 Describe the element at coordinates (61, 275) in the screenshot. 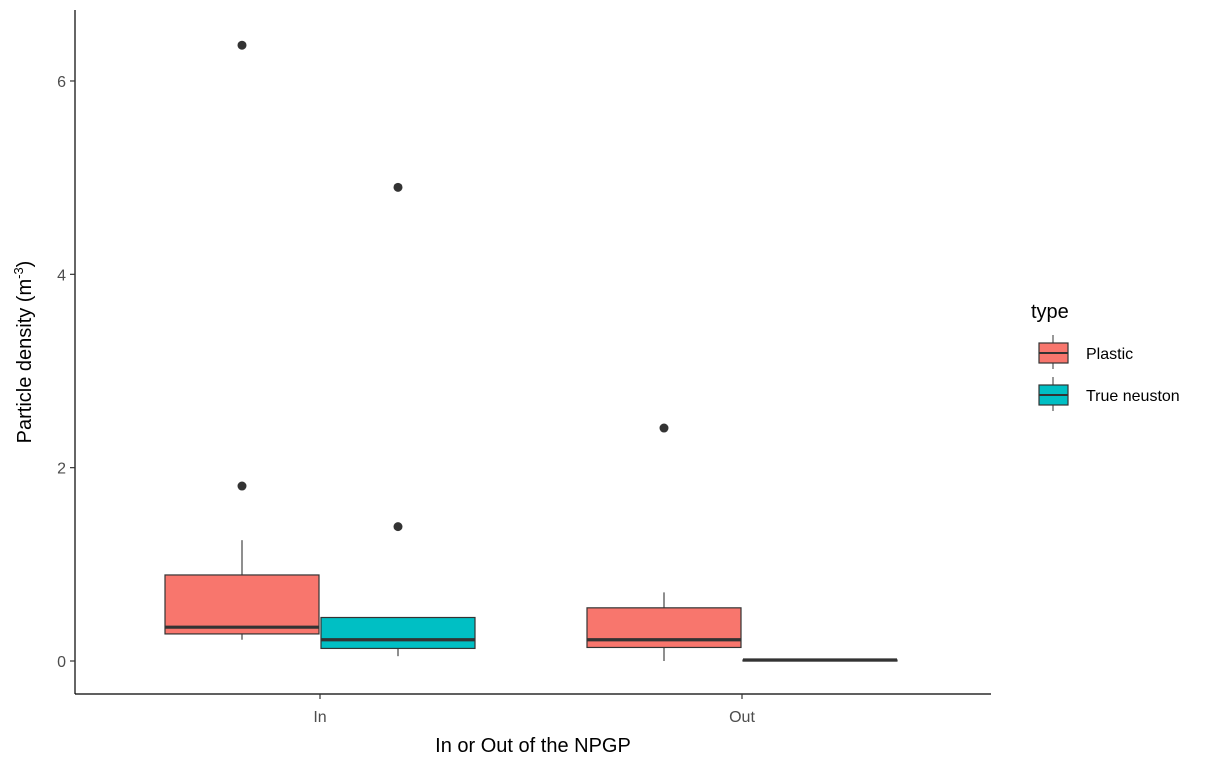

I see `y-tick-label: 4` at that location.